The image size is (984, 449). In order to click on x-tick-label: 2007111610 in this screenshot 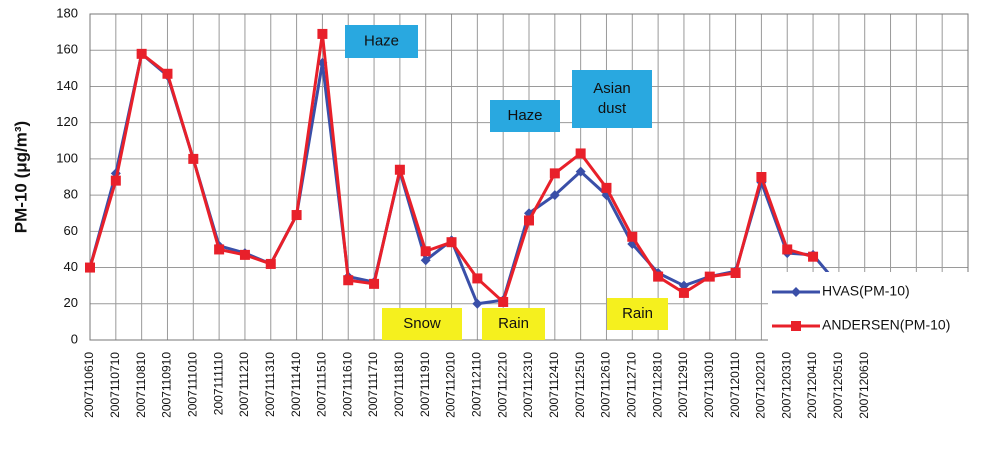, I will do `click(347, 384)`.